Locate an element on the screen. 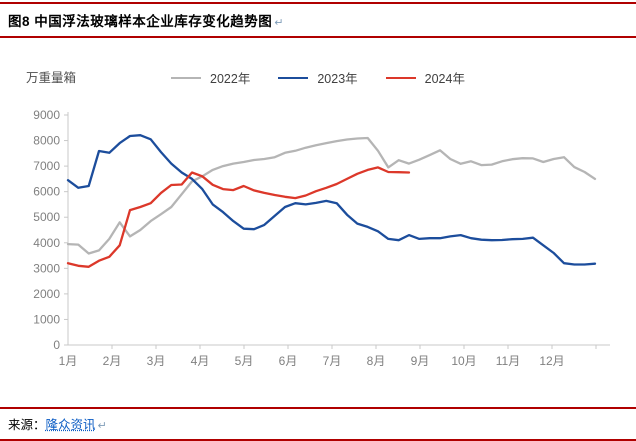  y-tick-label: 0 is located at coordinates (56, 345).